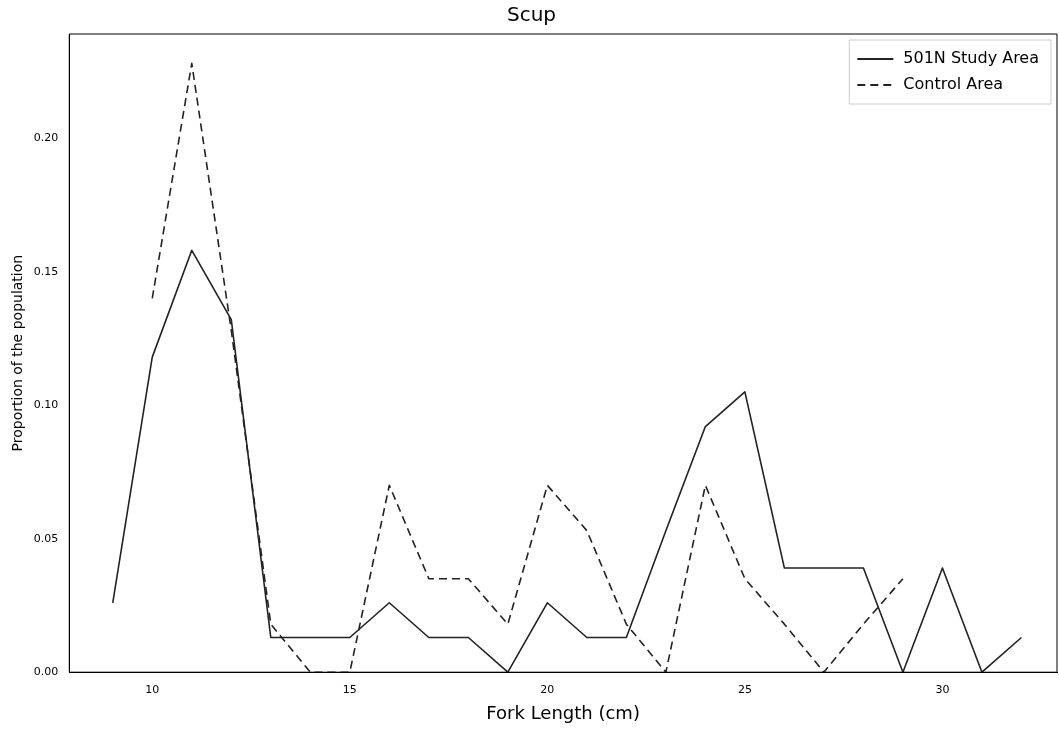 The height and width of the screenshot is (733, 1059). Describe the element at coordinates (563, 712) in the screenshot. I see `x-axis-title: Fork Length (cm)` at that location.